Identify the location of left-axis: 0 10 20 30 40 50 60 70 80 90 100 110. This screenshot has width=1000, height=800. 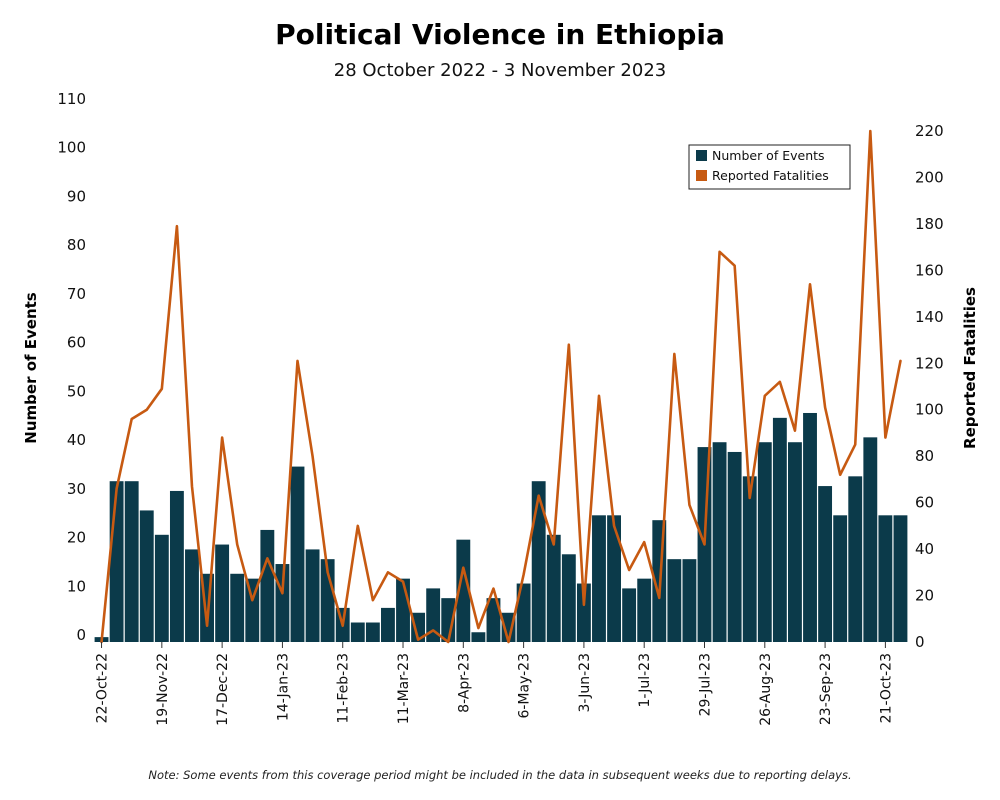
(71, 367).